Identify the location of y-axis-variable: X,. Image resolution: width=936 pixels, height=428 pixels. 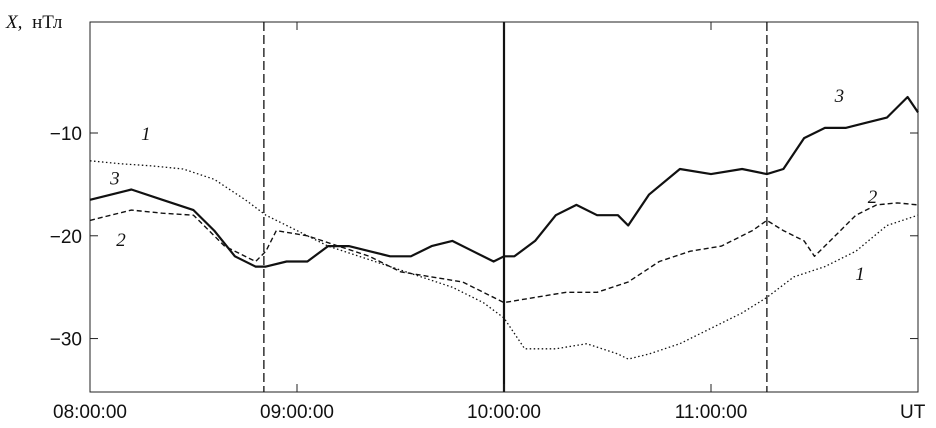
(13, 22).